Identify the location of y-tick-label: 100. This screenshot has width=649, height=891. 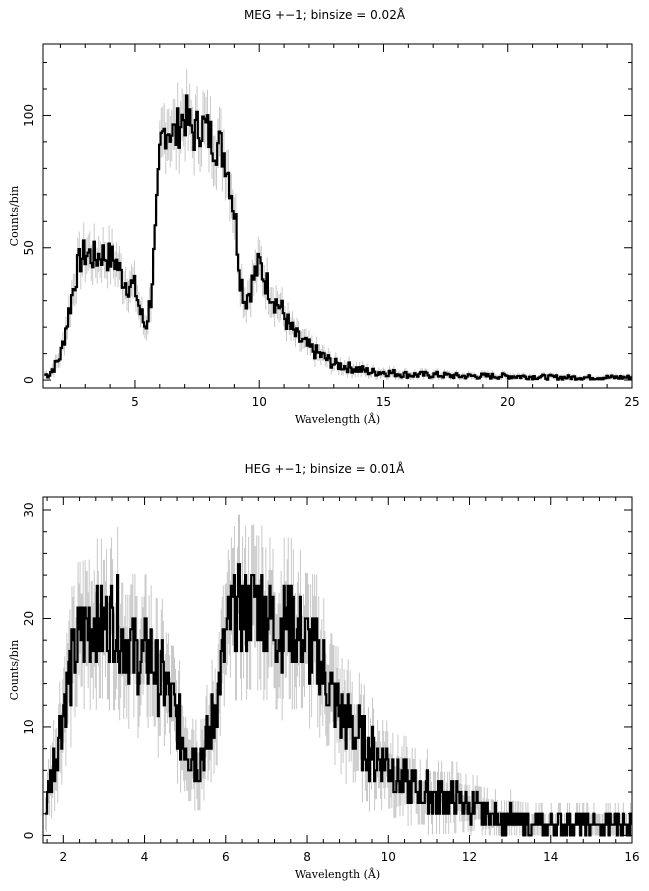
(29, 115).